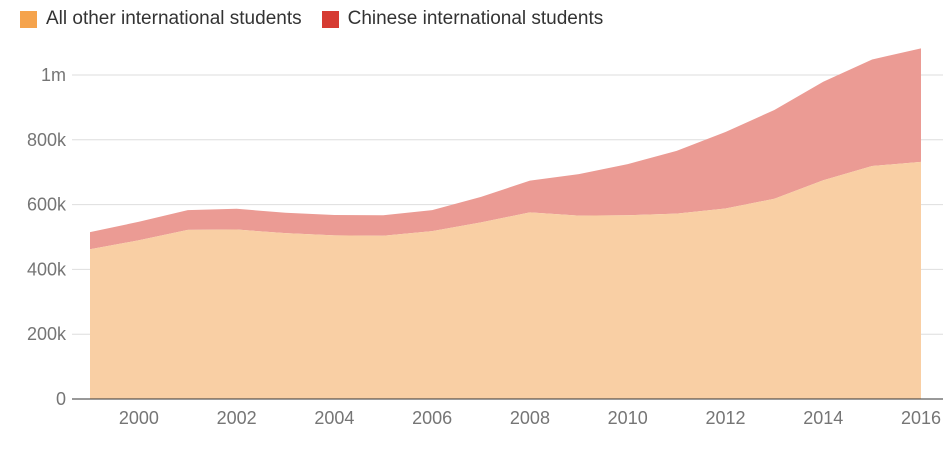 Image resolution: width=949 pixels, height=453 pixels. What do you see at coordinates (921, 418) in the screenshot?
I see `x-tick-label: 2016` at bounding box center [921, 418].